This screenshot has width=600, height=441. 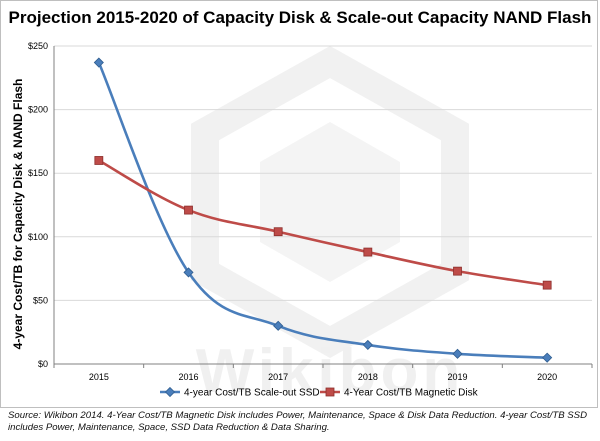 What do you see at coordinates (547, 377) in the screenshot?
I see `x-tick-label: 2020` at bounding box center [547, 377].